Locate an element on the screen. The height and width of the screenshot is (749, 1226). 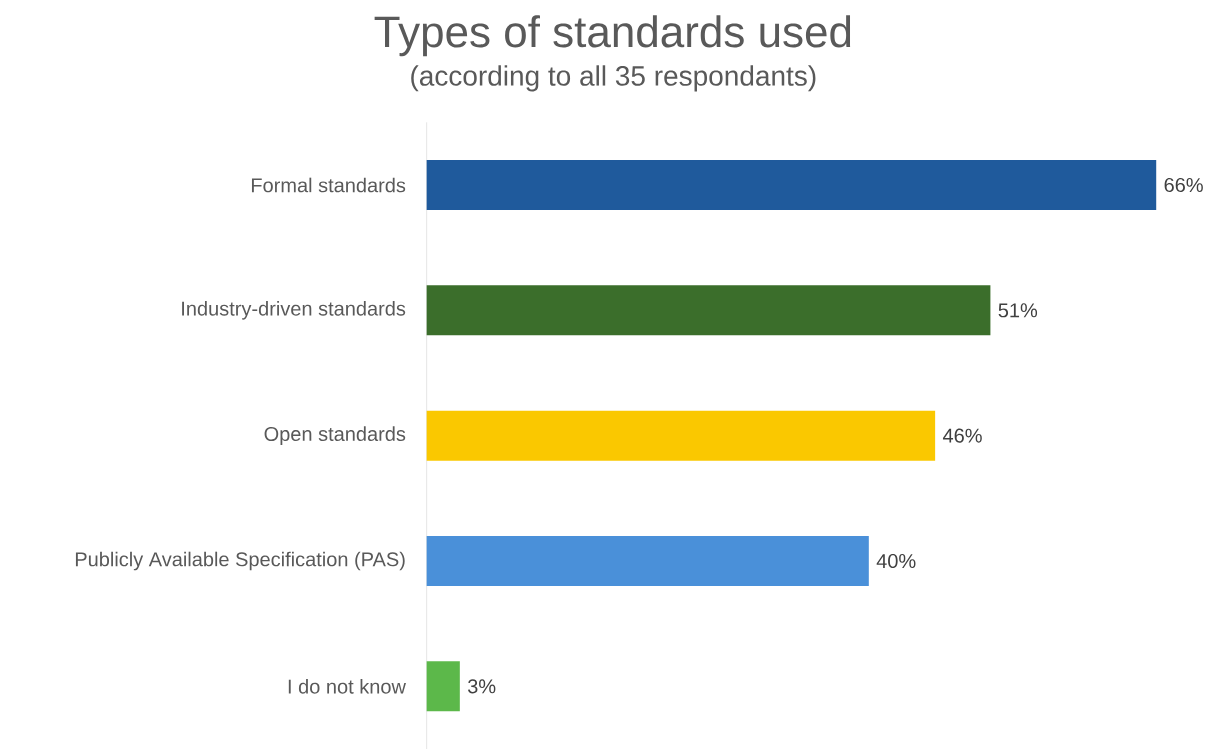
data-label: 66% is located at coordinates (1183, 185).